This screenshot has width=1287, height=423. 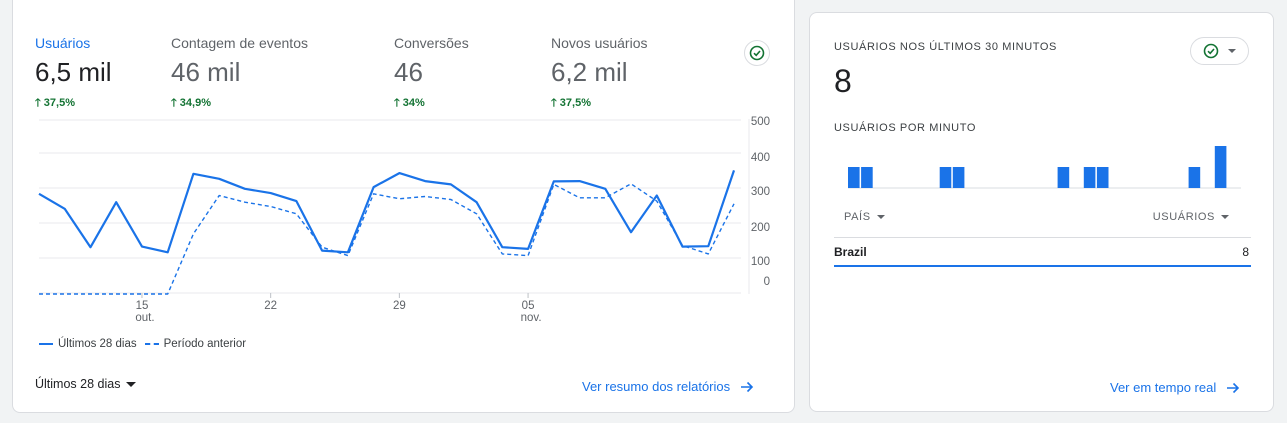 I want to click on realtime-user-count: 8, so click(x=843, y=81).